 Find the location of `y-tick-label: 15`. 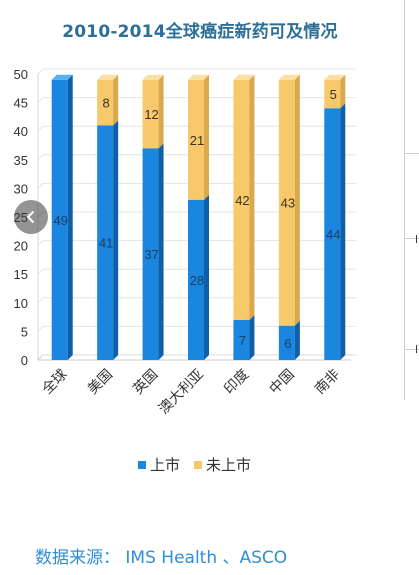

y-tick-label: 15 is located at coordinates (21, 274).